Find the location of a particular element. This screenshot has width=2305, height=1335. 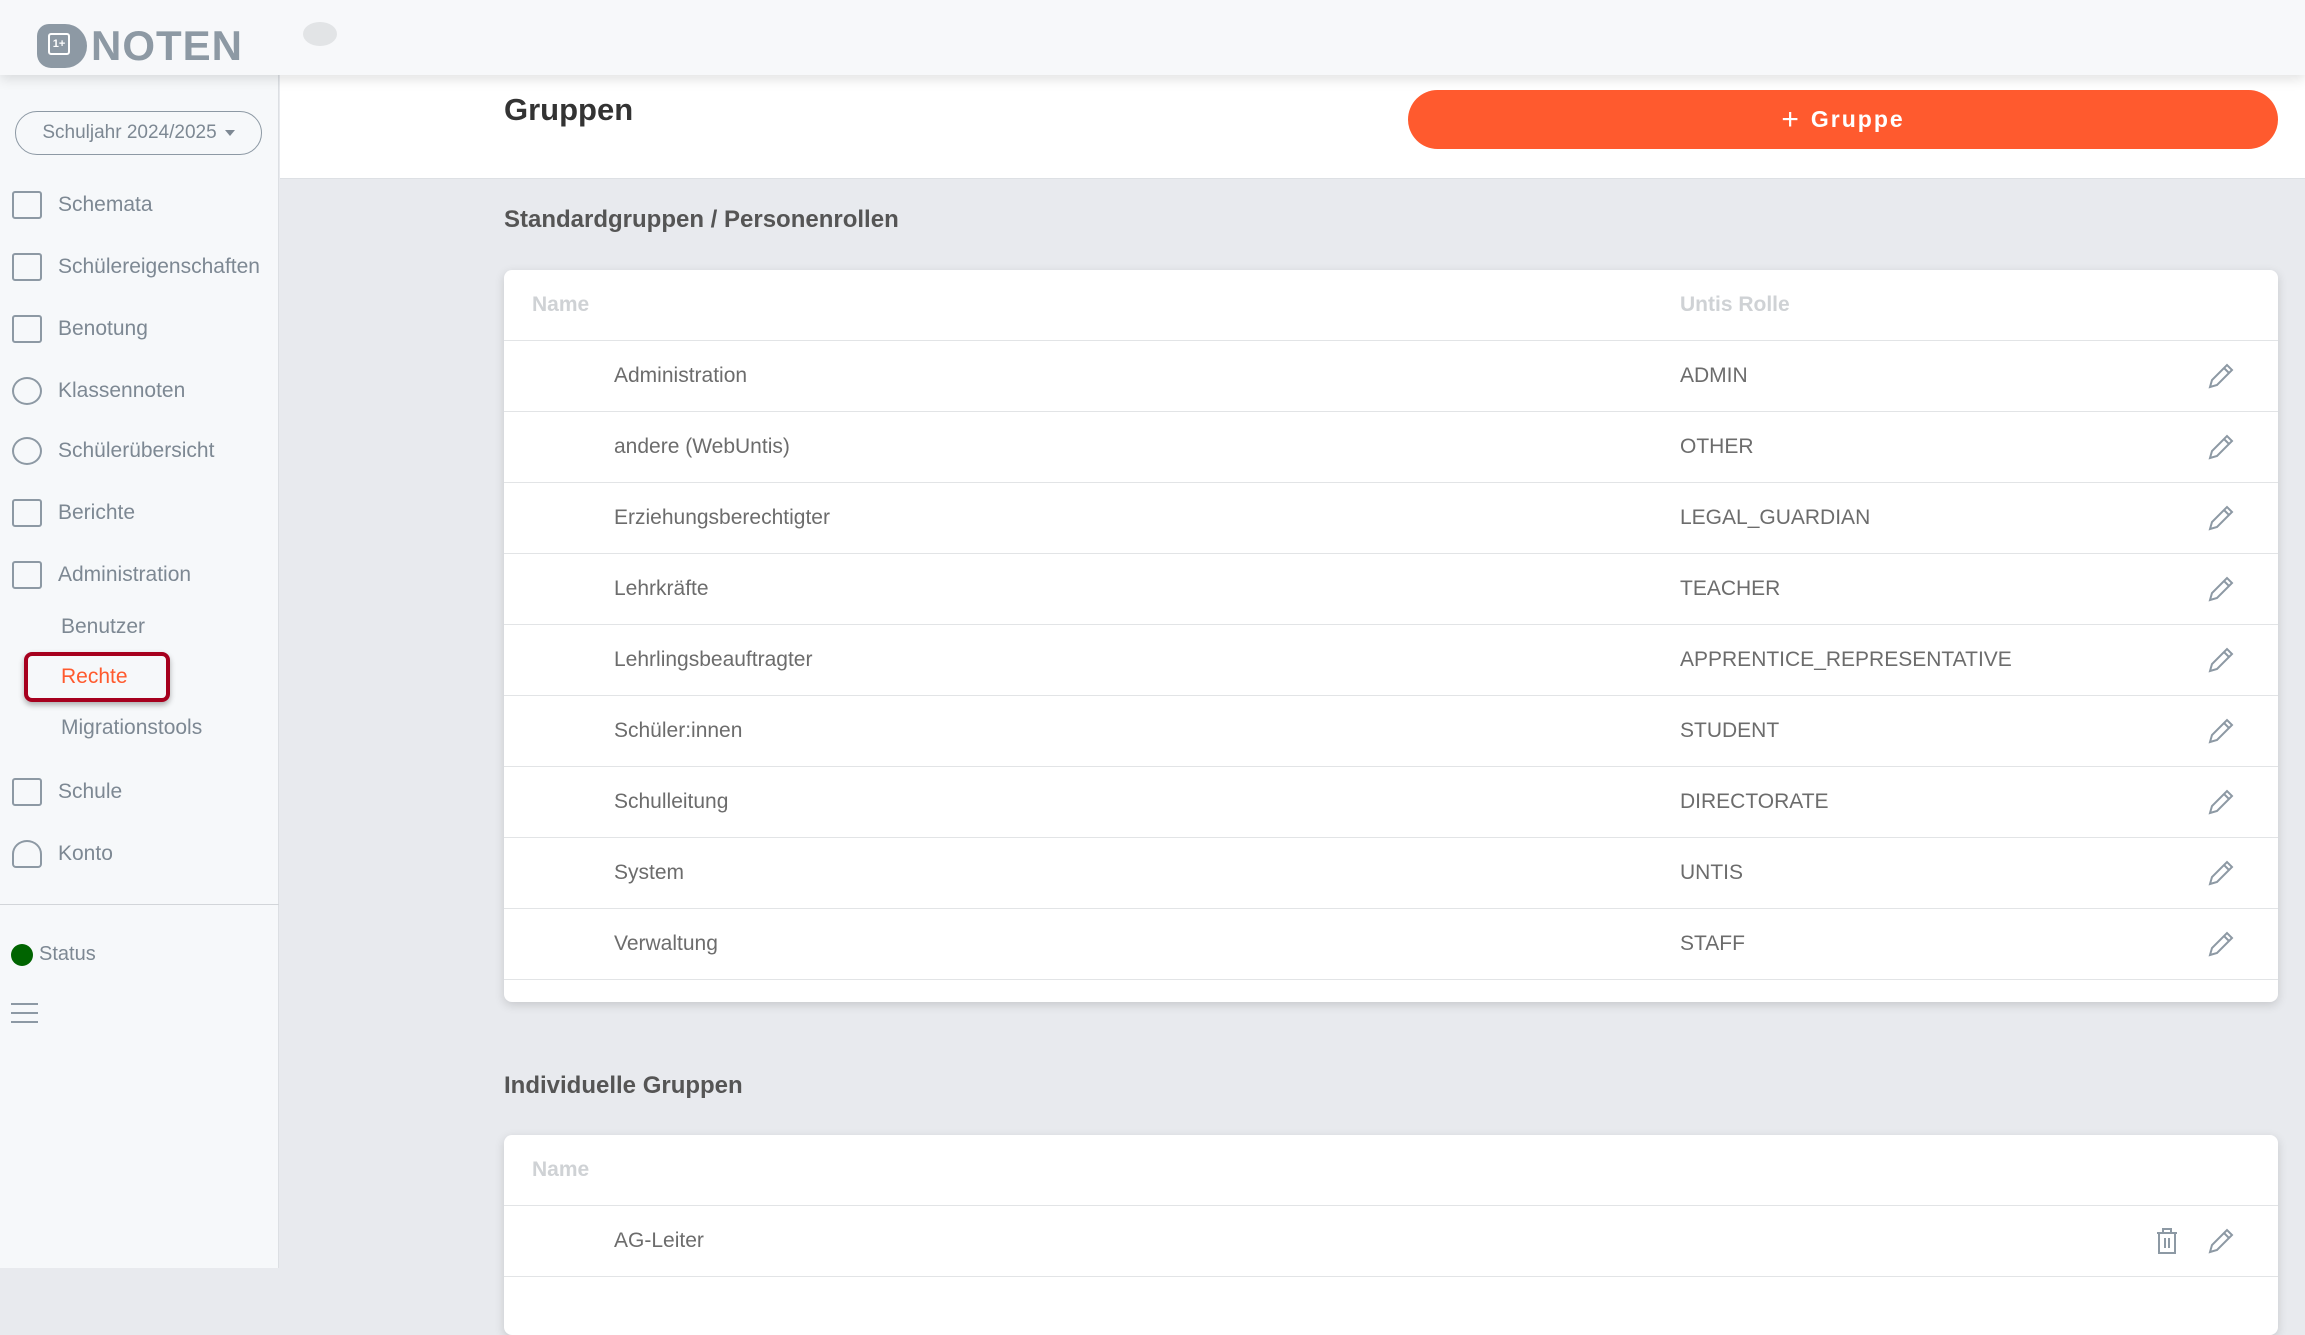

divider is located at coordinates (139, 904).